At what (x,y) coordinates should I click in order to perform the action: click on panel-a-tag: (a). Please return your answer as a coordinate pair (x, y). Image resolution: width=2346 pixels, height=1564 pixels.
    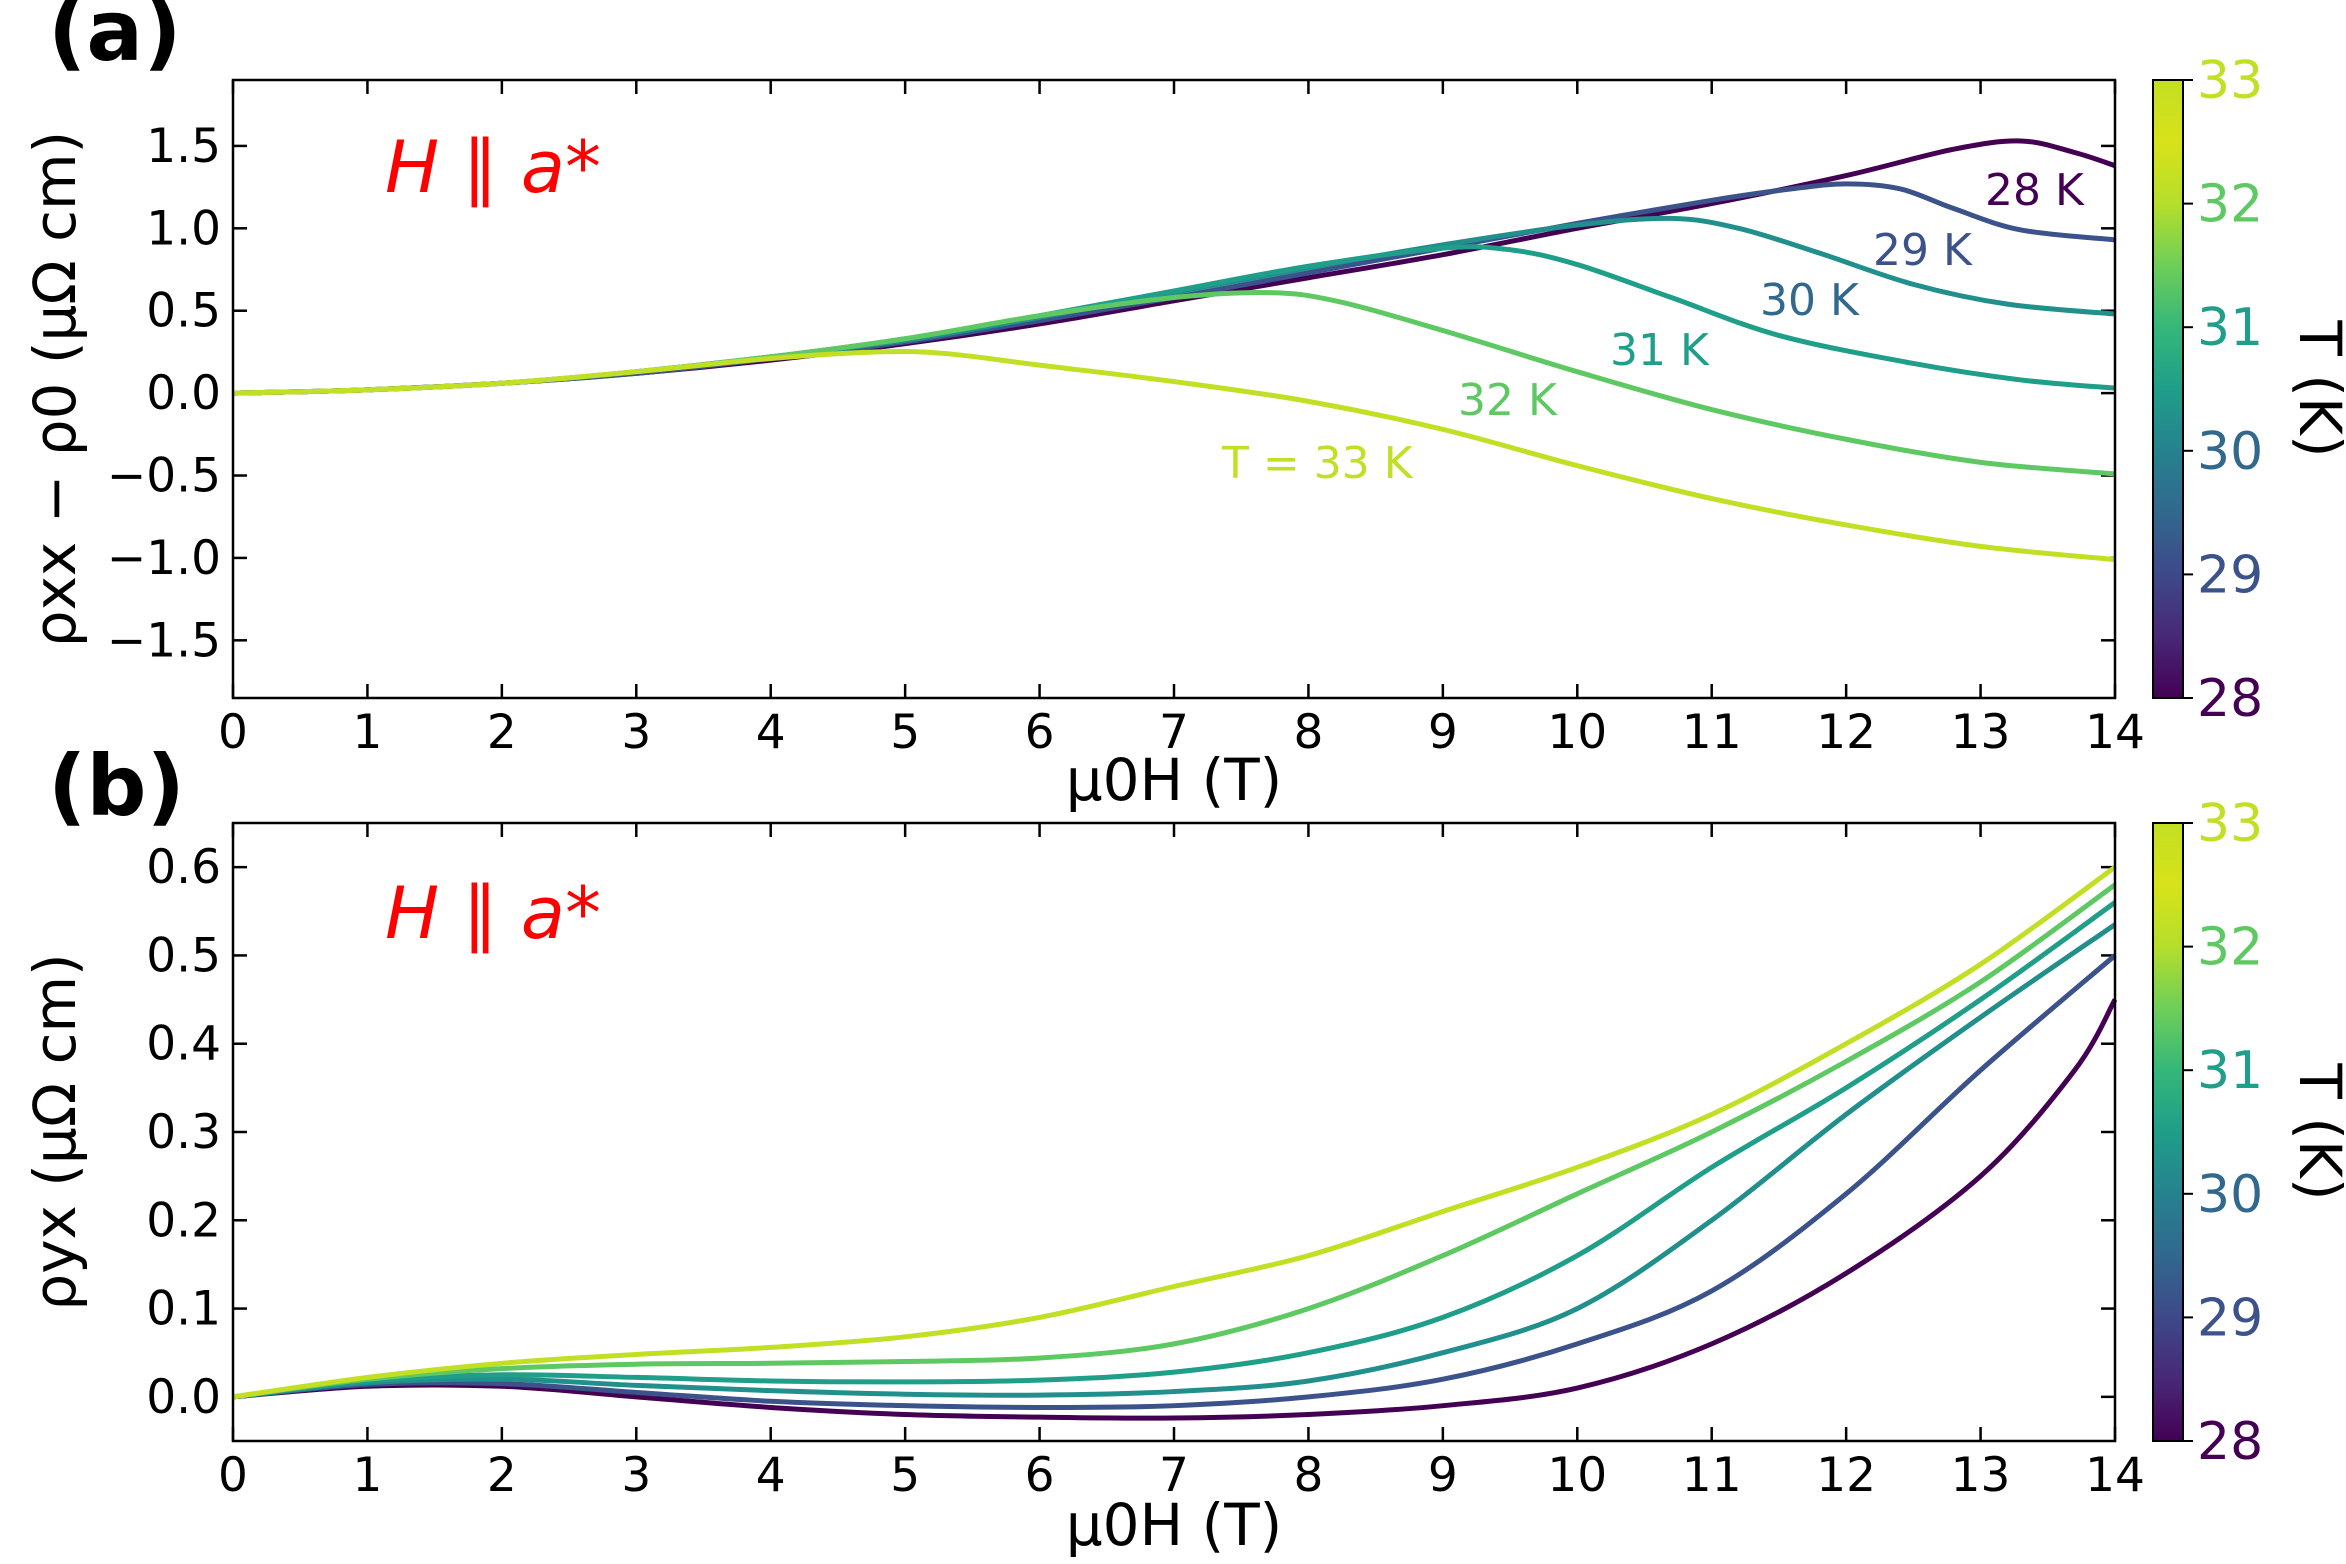
    Looking at the image, I should click on (114, 40).